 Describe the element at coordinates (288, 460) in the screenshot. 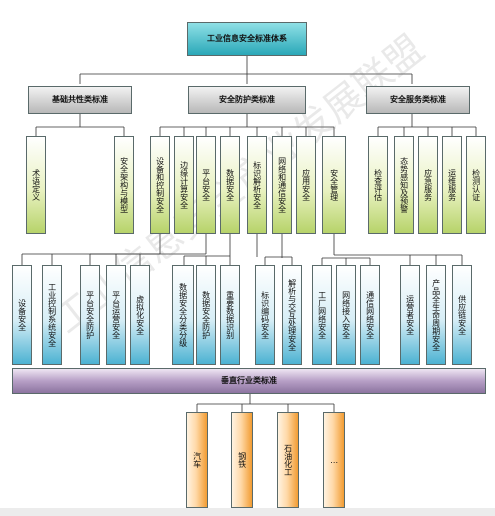

I see `industry-petrochemical-node: 石油化工` at that location.